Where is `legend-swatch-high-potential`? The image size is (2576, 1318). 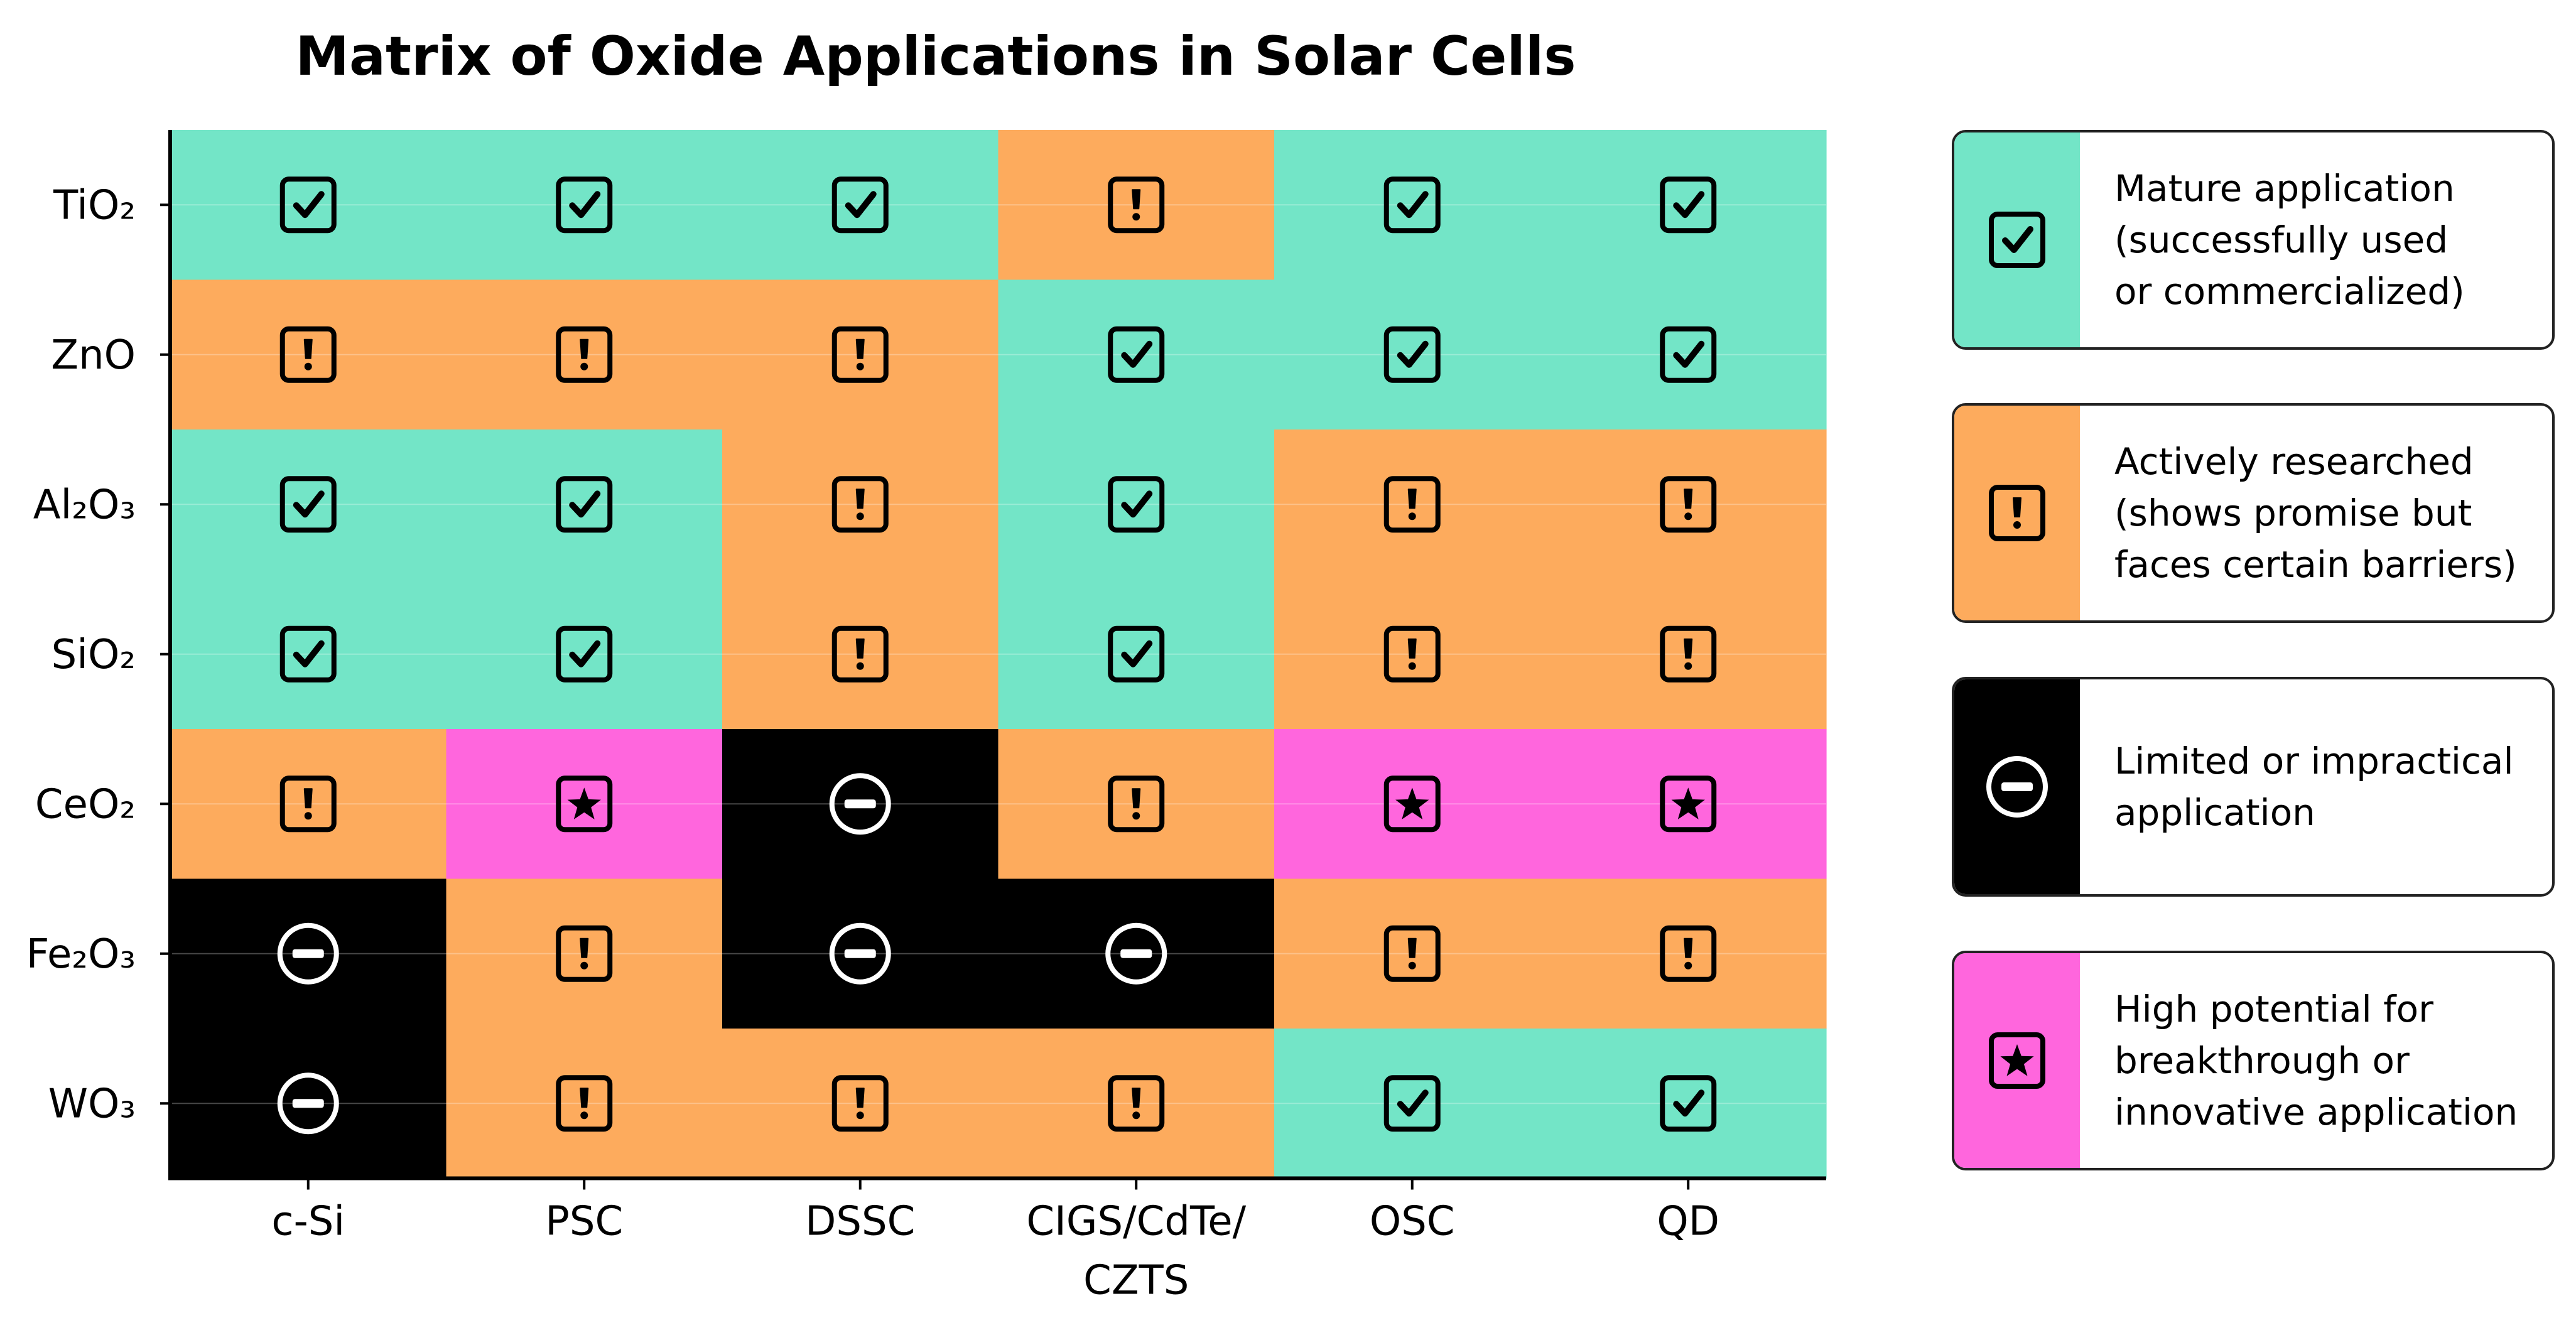
legend-swatch-high-potential is located at coordinates (2017, 1060).